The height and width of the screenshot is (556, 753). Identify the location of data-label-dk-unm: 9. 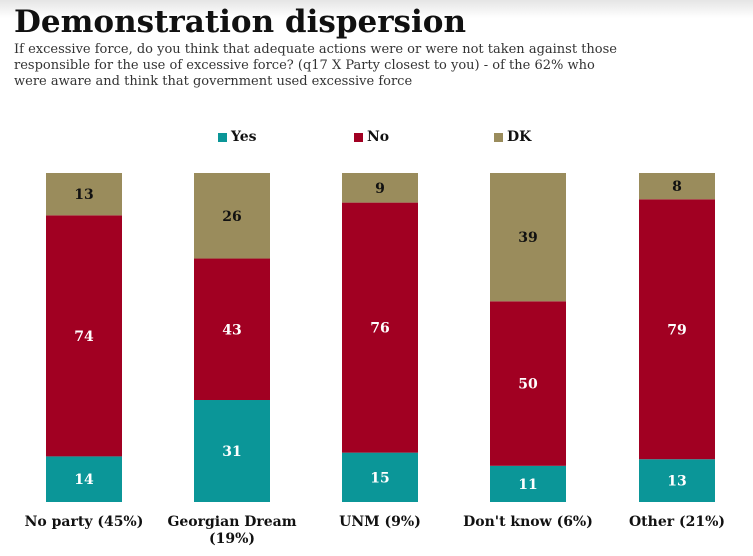
(380, 189).